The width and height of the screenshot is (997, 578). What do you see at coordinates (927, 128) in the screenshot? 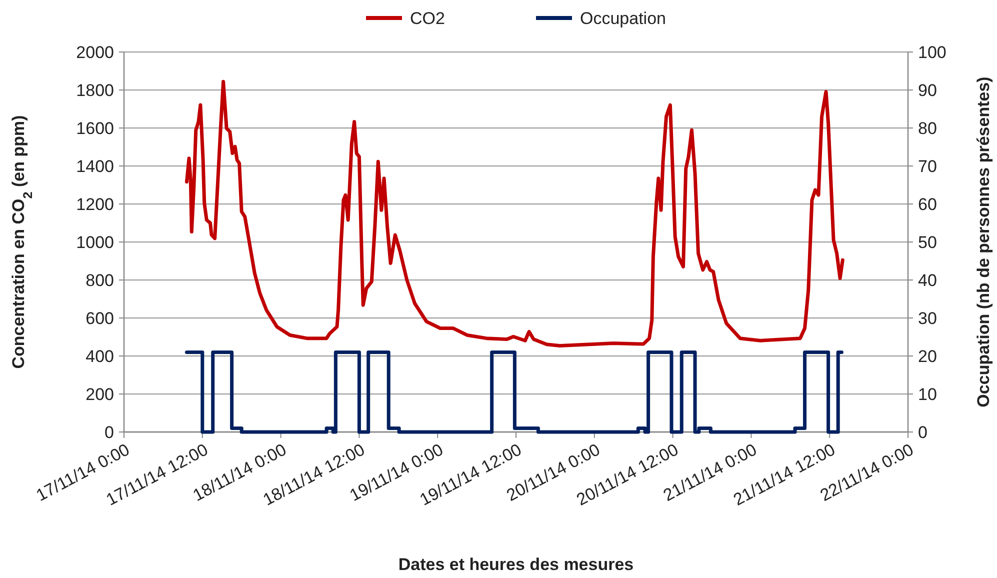
I see `y2-tick-label: 80` at bounding box center [927, 128].